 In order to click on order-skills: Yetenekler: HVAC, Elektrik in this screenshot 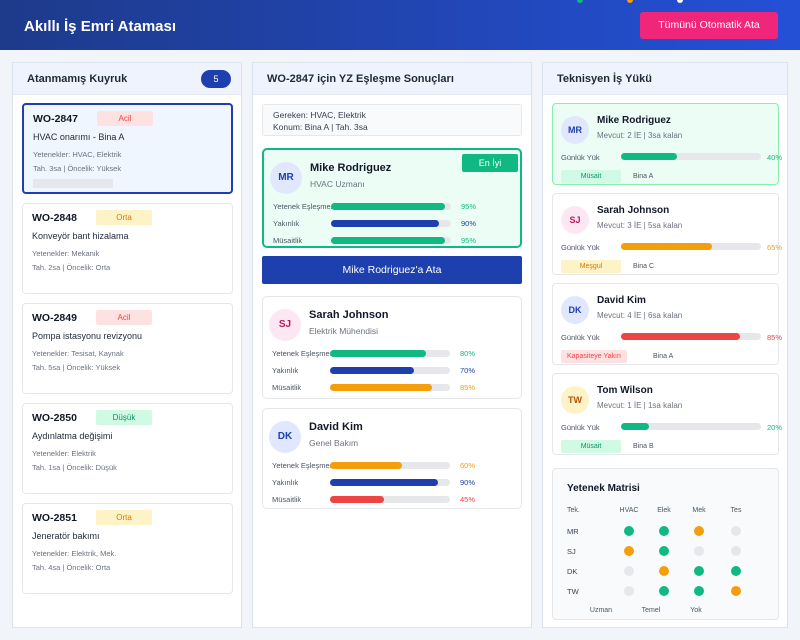, I will do `click(77, 154)`.